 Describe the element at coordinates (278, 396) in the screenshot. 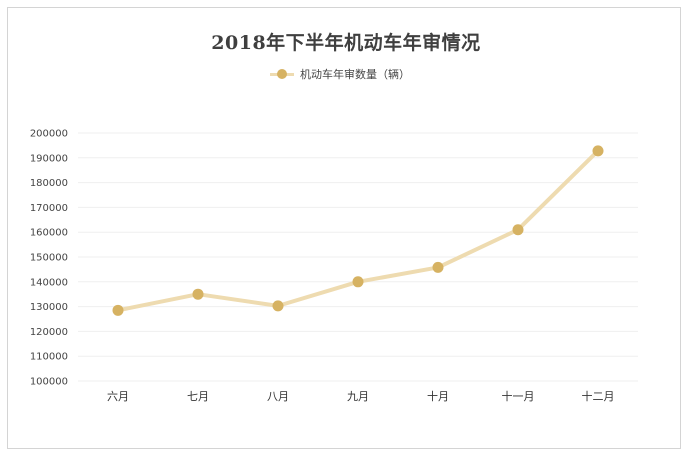

I see `x-category-label: 八月` at that location.